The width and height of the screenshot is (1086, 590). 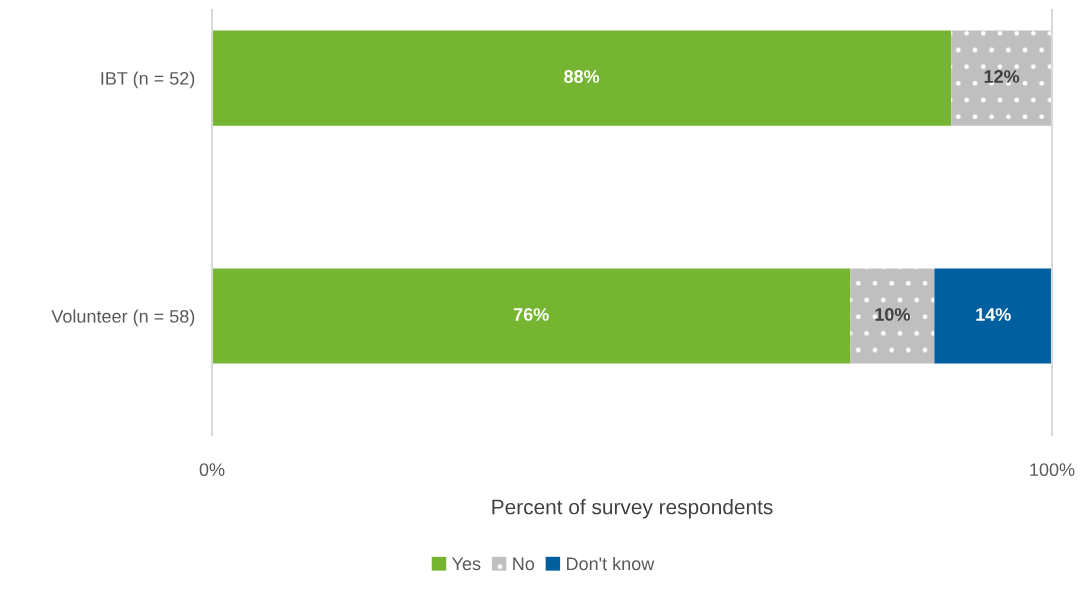 What do you see at coordinates (212, 470) in the screenshot?
I see `x-tick-label: 0%` at bounding box center [212, 470].